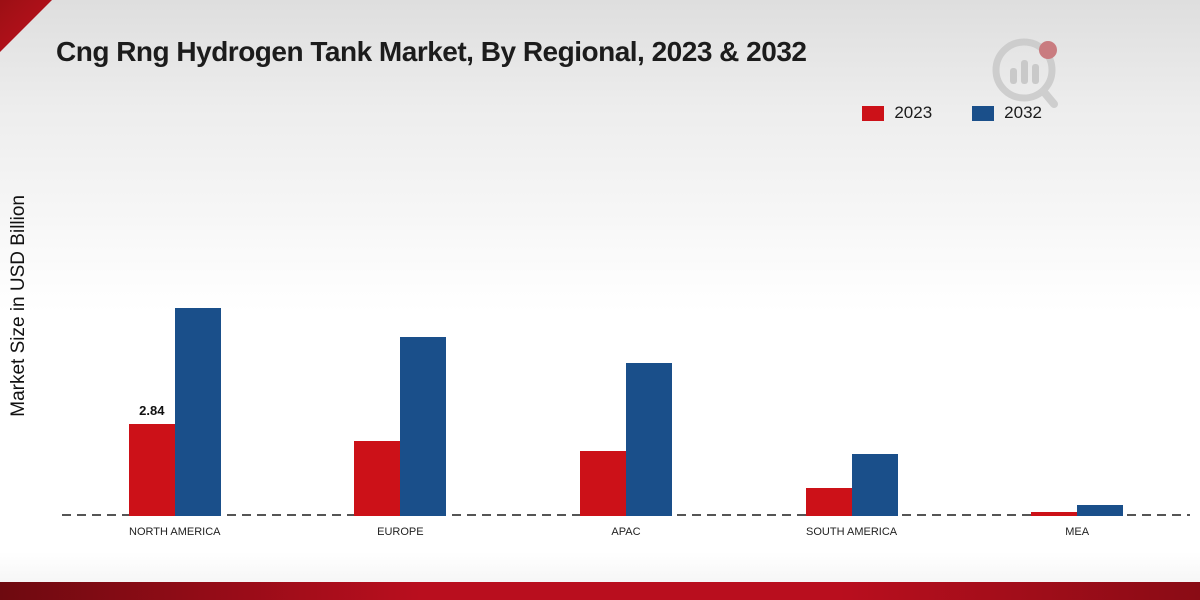 This screenshot has height=600, width=1200. Describe the element at coordinates (648, 439) in the screenshot. I see `bar-2032-apac` at that location.